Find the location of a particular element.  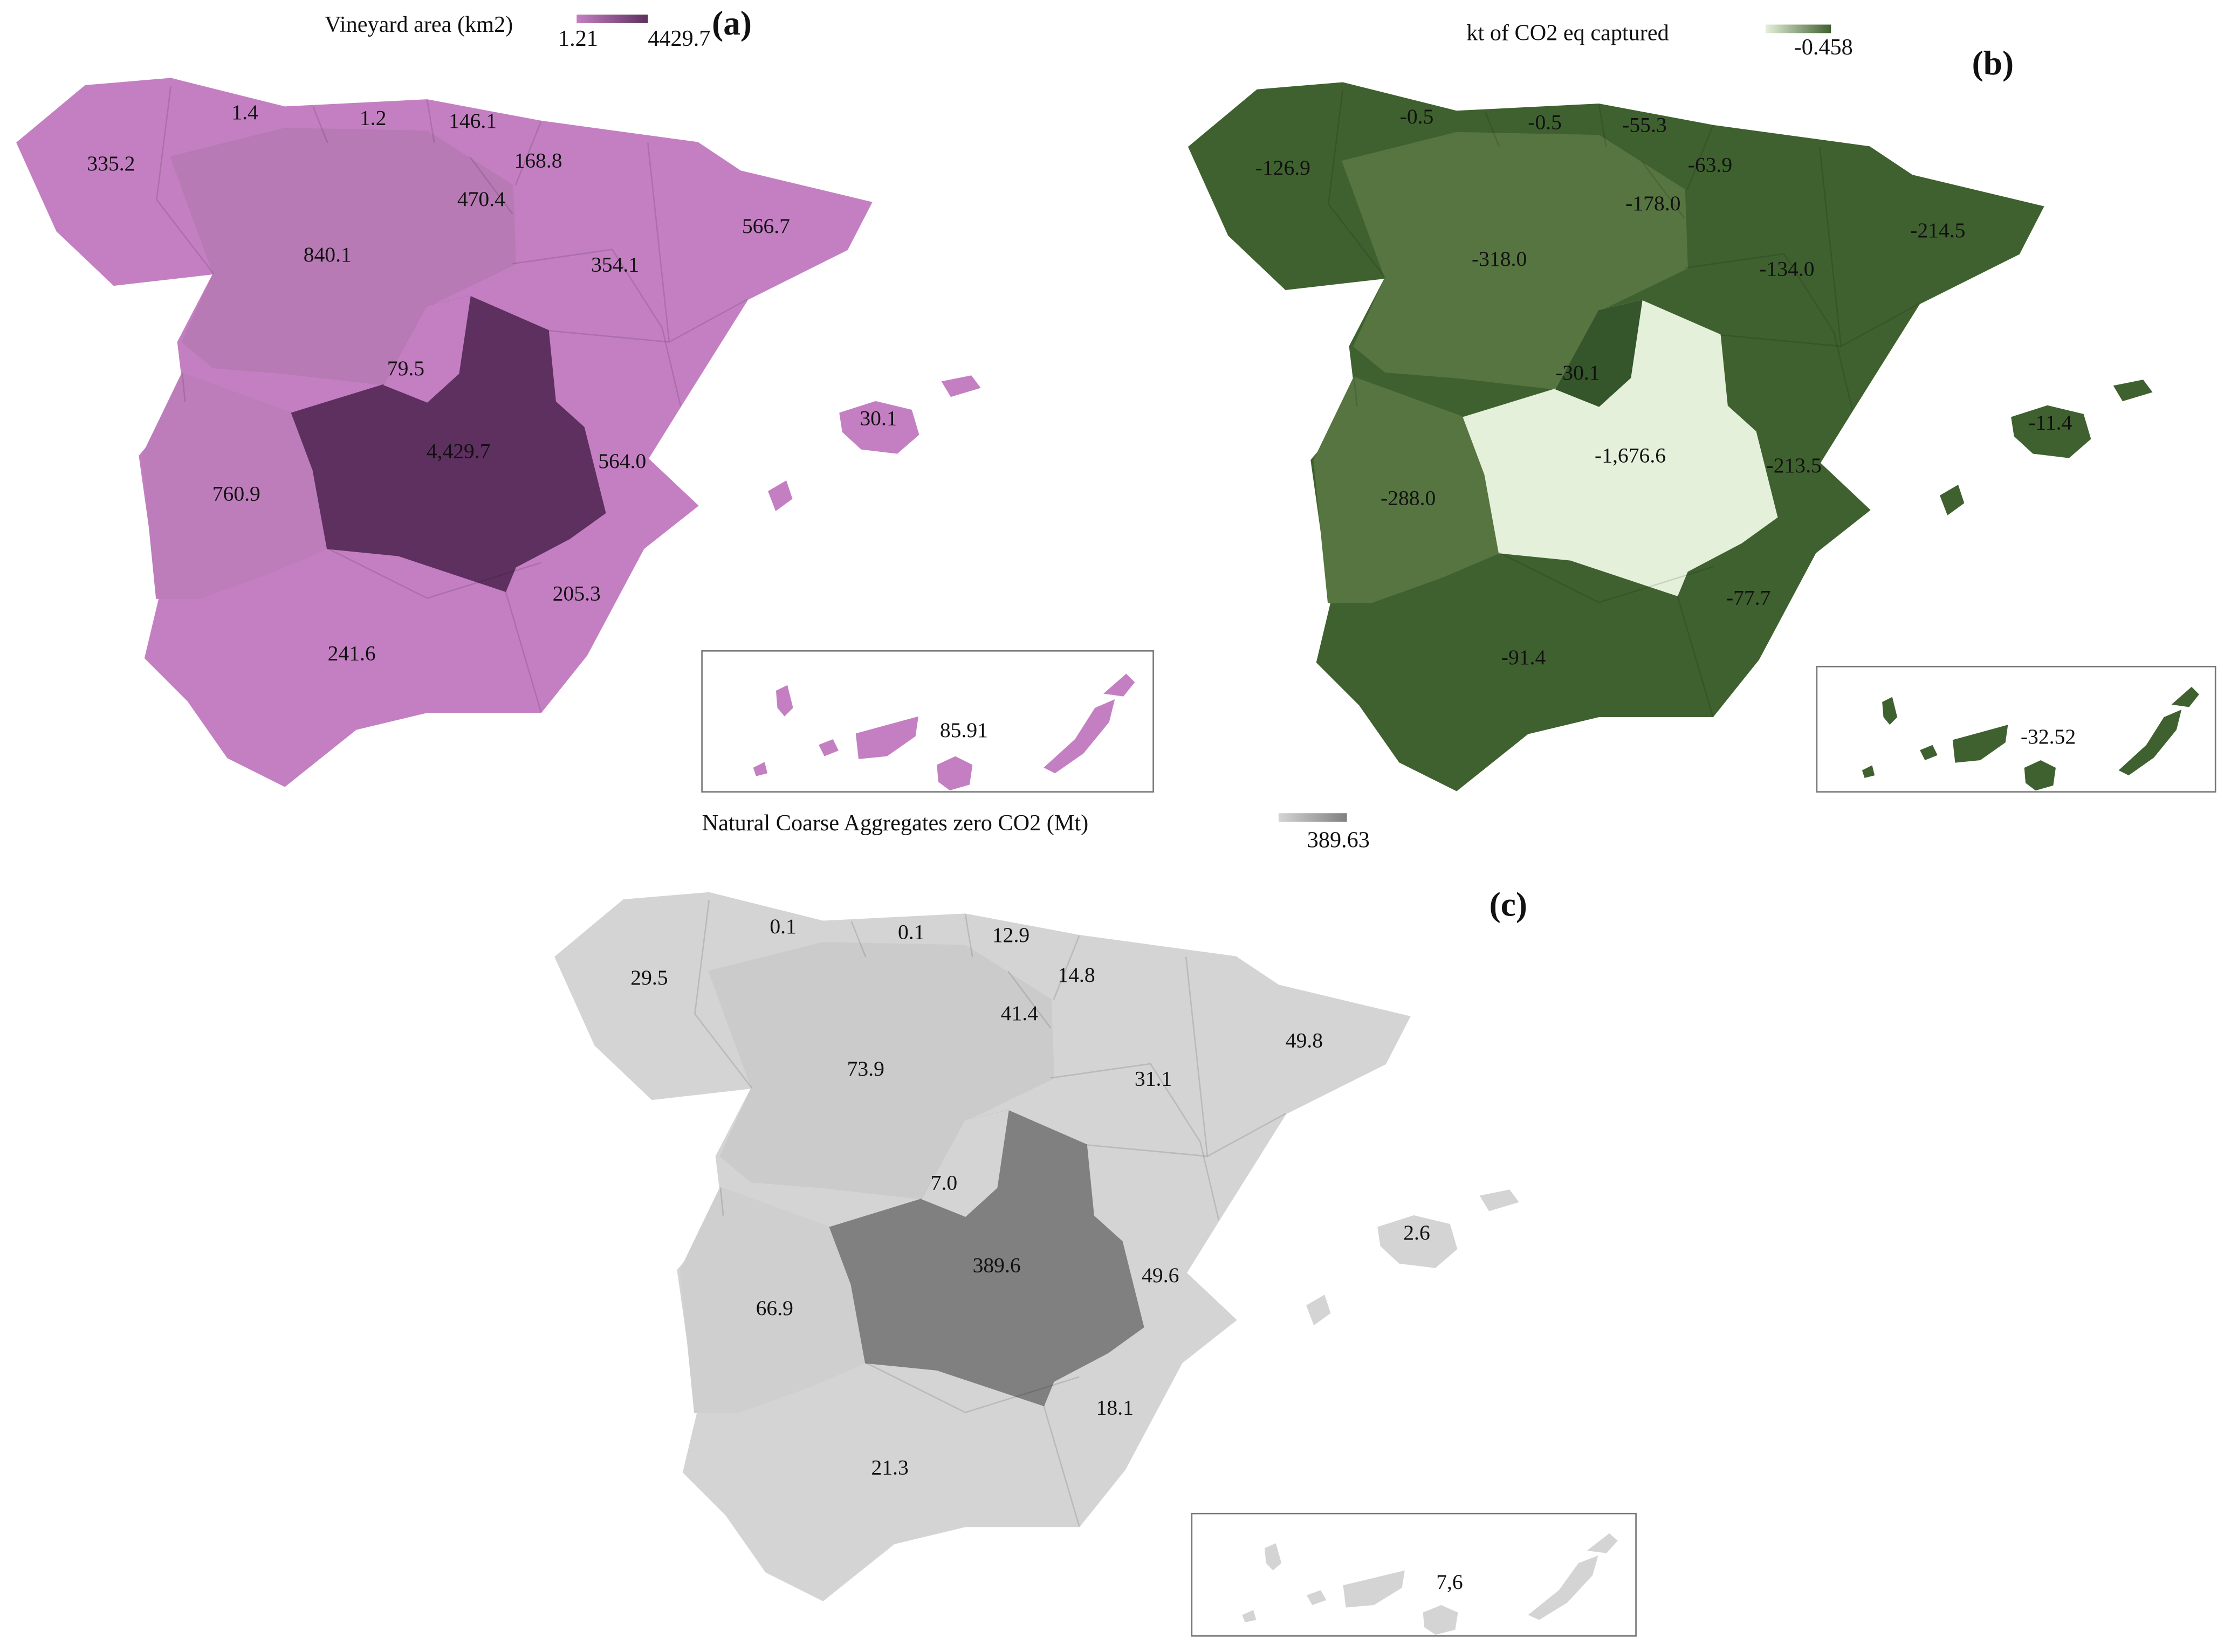

region-label: 29.5 is located at coordinates (649, 977).